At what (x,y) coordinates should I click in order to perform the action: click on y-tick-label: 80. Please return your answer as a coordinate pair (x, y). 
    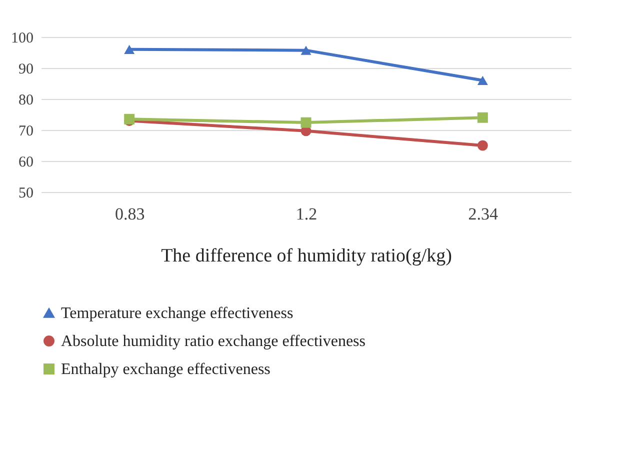
    Looking at the image, I should click on (26, 100).